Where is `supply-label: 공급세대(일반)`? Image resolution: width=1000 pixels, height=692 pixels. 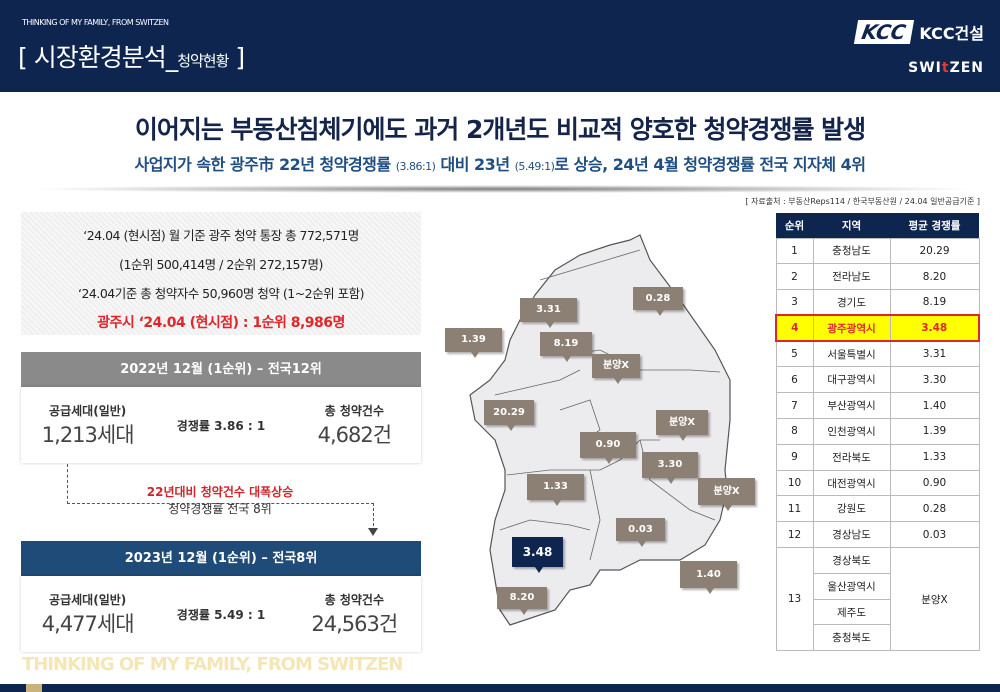 supply-label: 공급세대(일반) is located at coordinates (88, 599).